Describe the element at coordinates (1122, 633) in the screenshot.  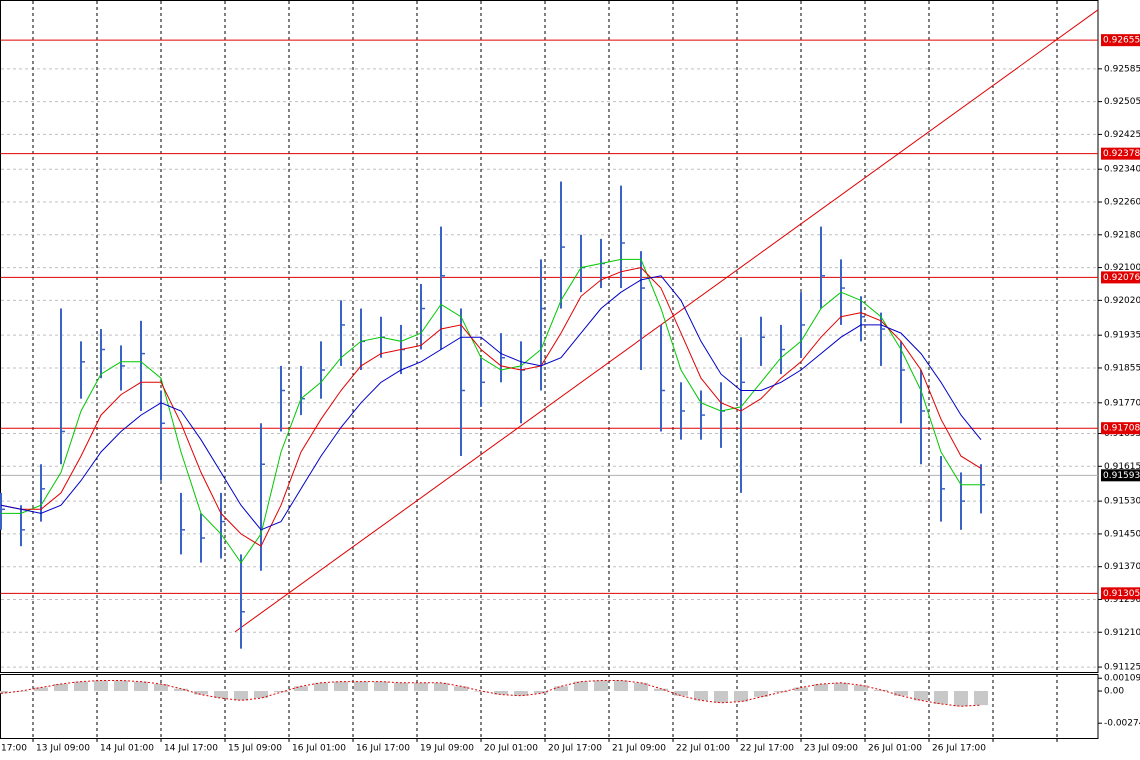
I see `y-tick-label: 0.91210` at that location.